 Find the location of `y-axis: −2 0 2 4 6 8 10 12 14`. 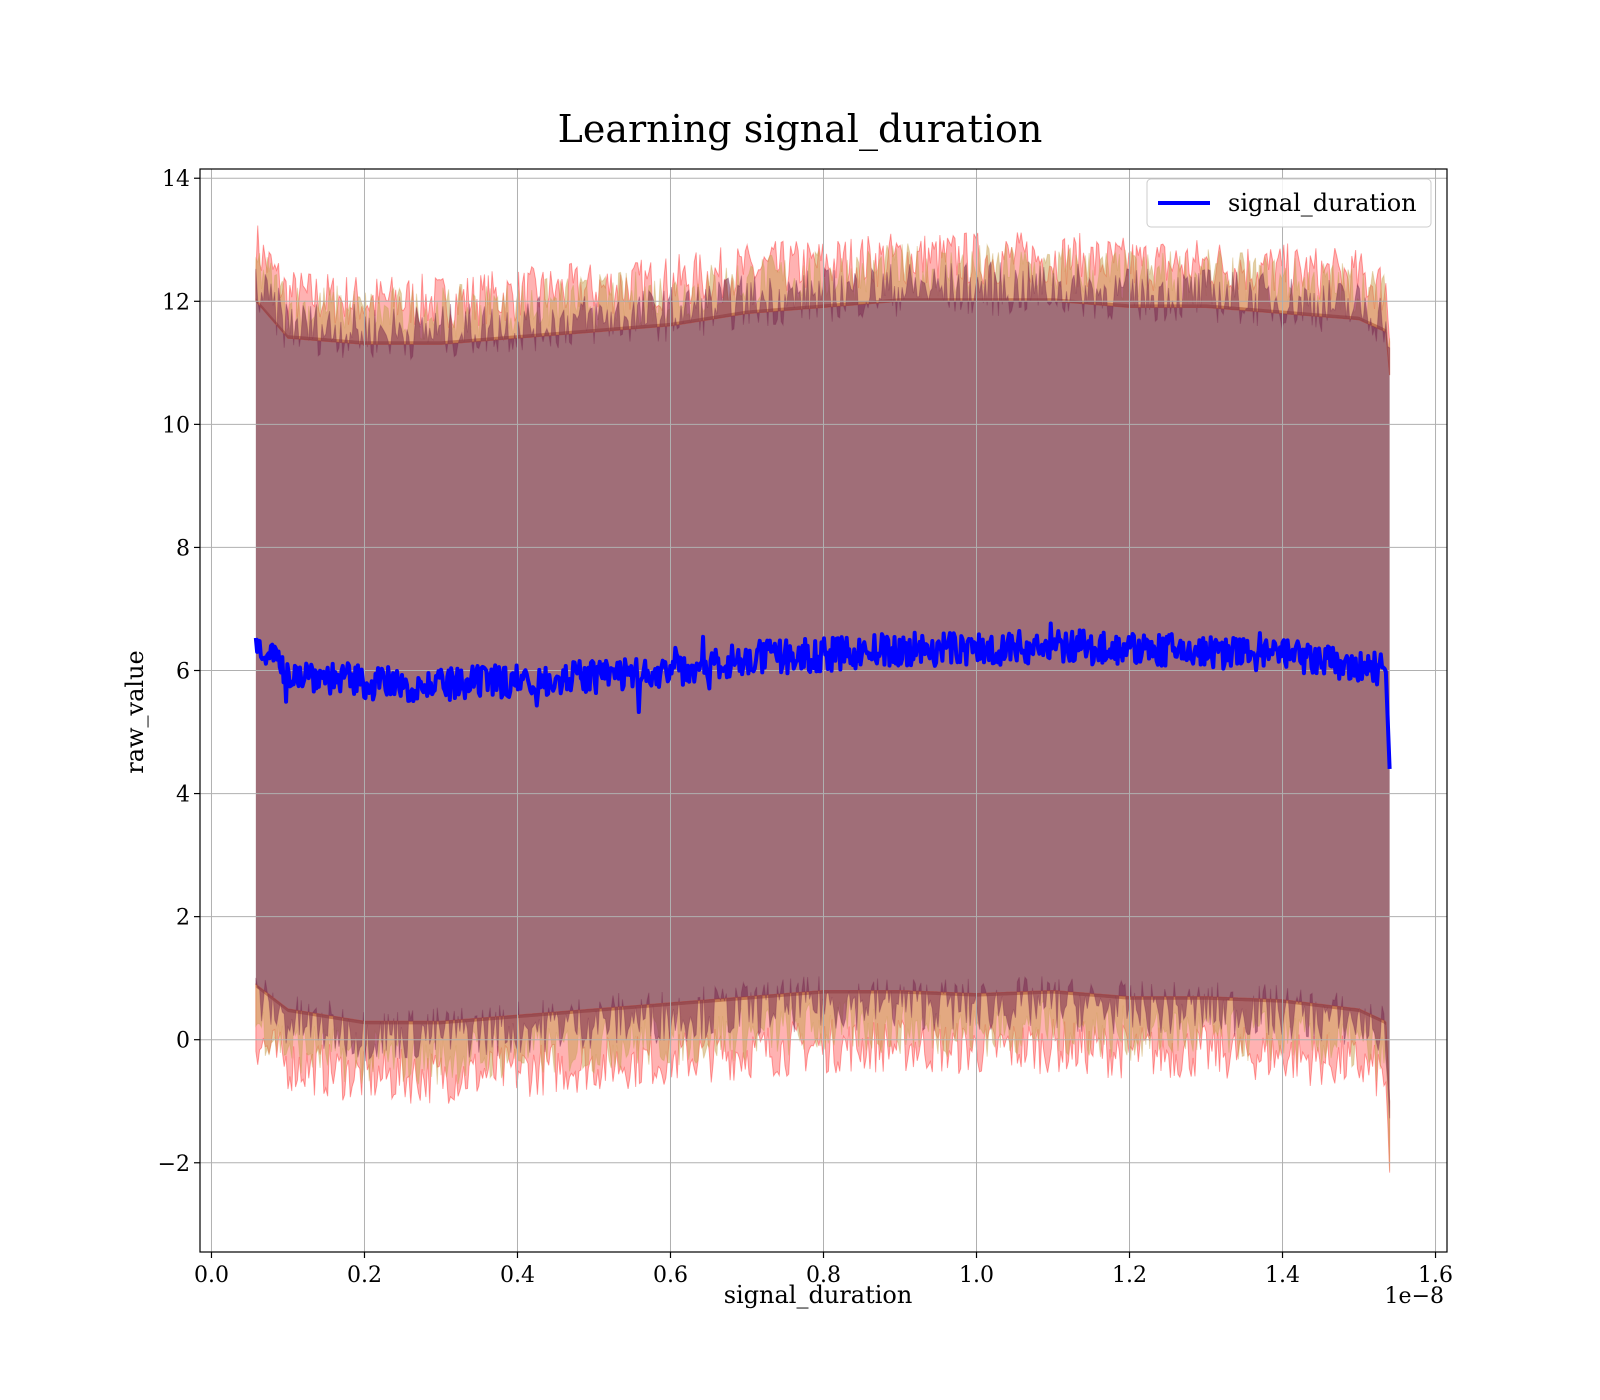

y-axis: −2 0 2 4 6 8 10 12 14 is located at coordinates (179, 672).